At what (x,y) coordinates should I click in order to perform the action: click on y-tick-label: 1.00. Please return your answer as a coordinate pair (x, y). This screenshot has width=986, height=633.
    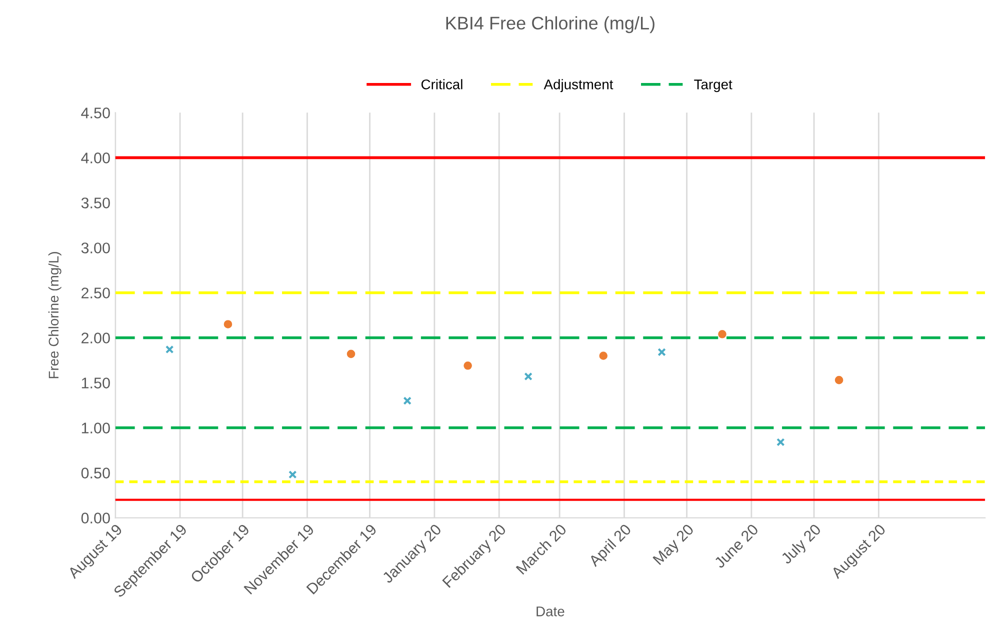
    Looking at the image, I should click on (96, 428).